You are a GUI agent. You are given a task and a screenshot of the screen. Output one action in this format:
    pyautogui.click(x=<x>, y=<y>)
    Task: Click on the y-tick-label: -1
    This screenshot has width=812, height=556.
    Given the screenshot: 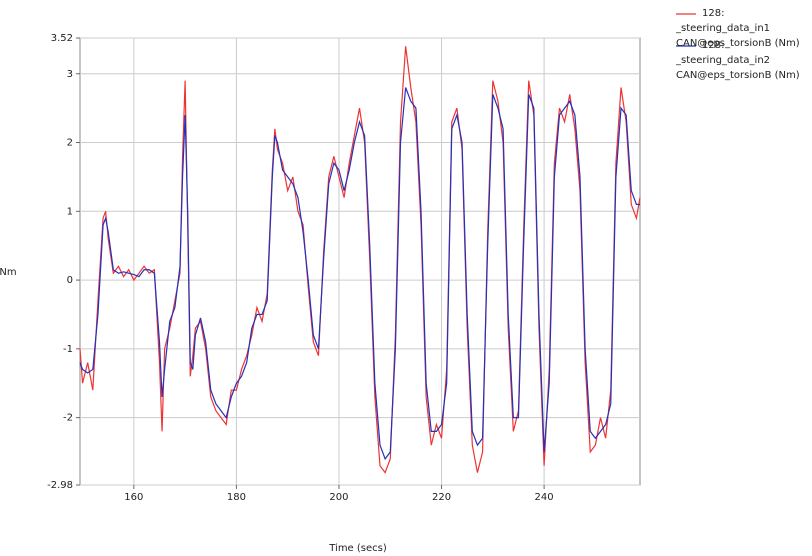 What is the action you would take?
    pyautogui.click(x=68, y=349)
    